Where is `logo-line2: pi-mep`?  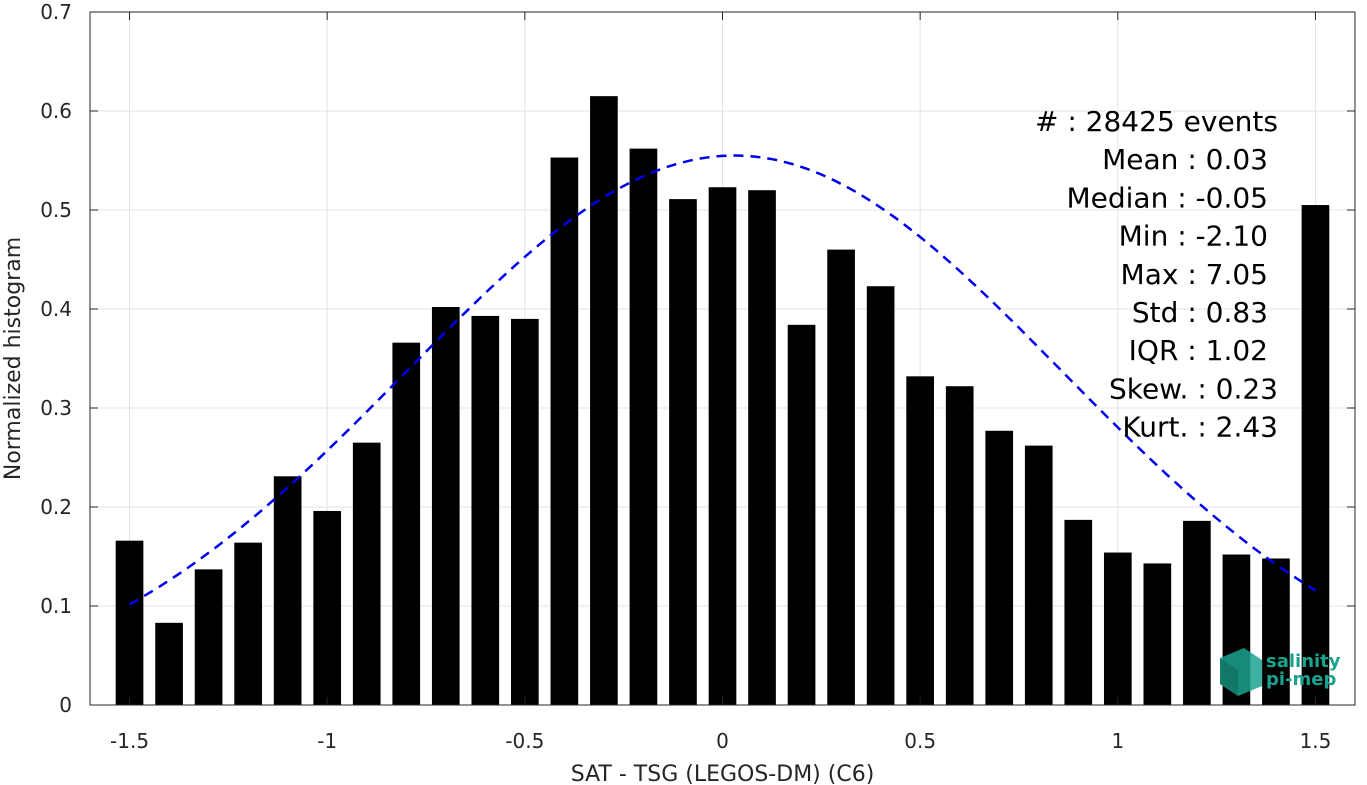
logo-line2: pi-mep is located at coordinates (1301, 679).